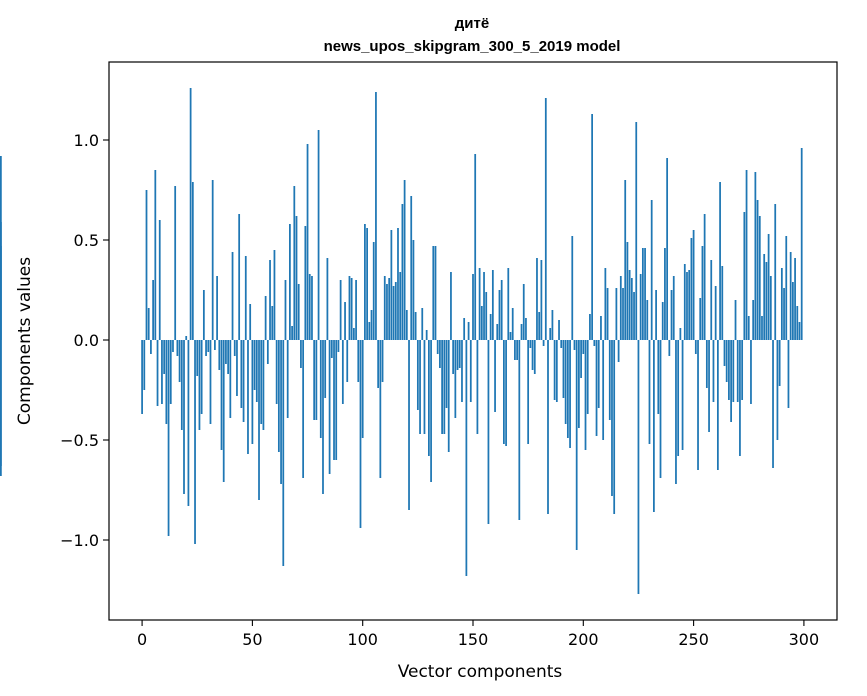 This screenshot has width=867, height=696. What do you see at coordinates (583, 639) in the screenshot?
I see `x-tick-label: 200` at bounding box center [583, 639].